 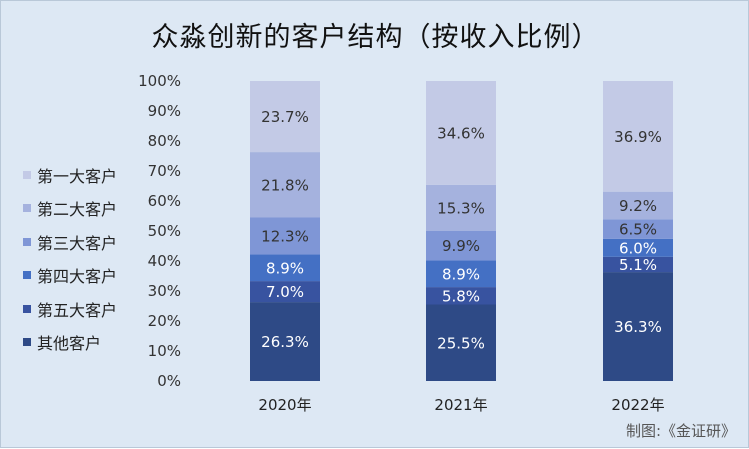 What do you see at coordinates (680, 431) in the screenshot?
I see `source-note: 制图:《金证研》` at bounding box center [680, 431].